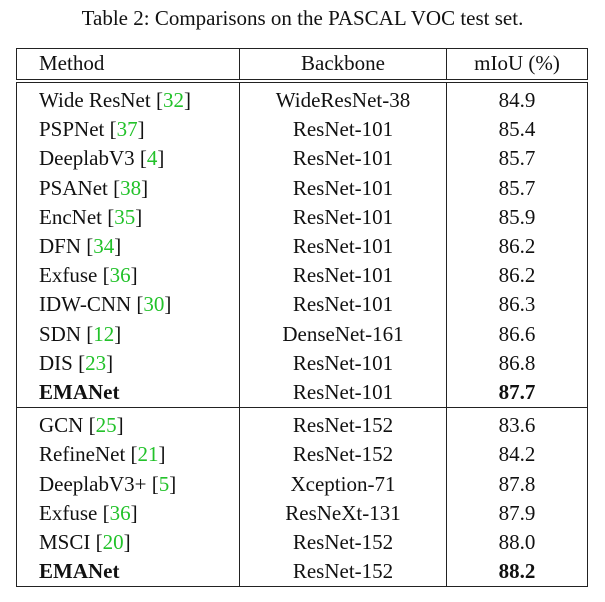 Image resolution: width=605 pixels, height=602 pixels. I want to click on method-cell: SDN [12], so click(128, 334).